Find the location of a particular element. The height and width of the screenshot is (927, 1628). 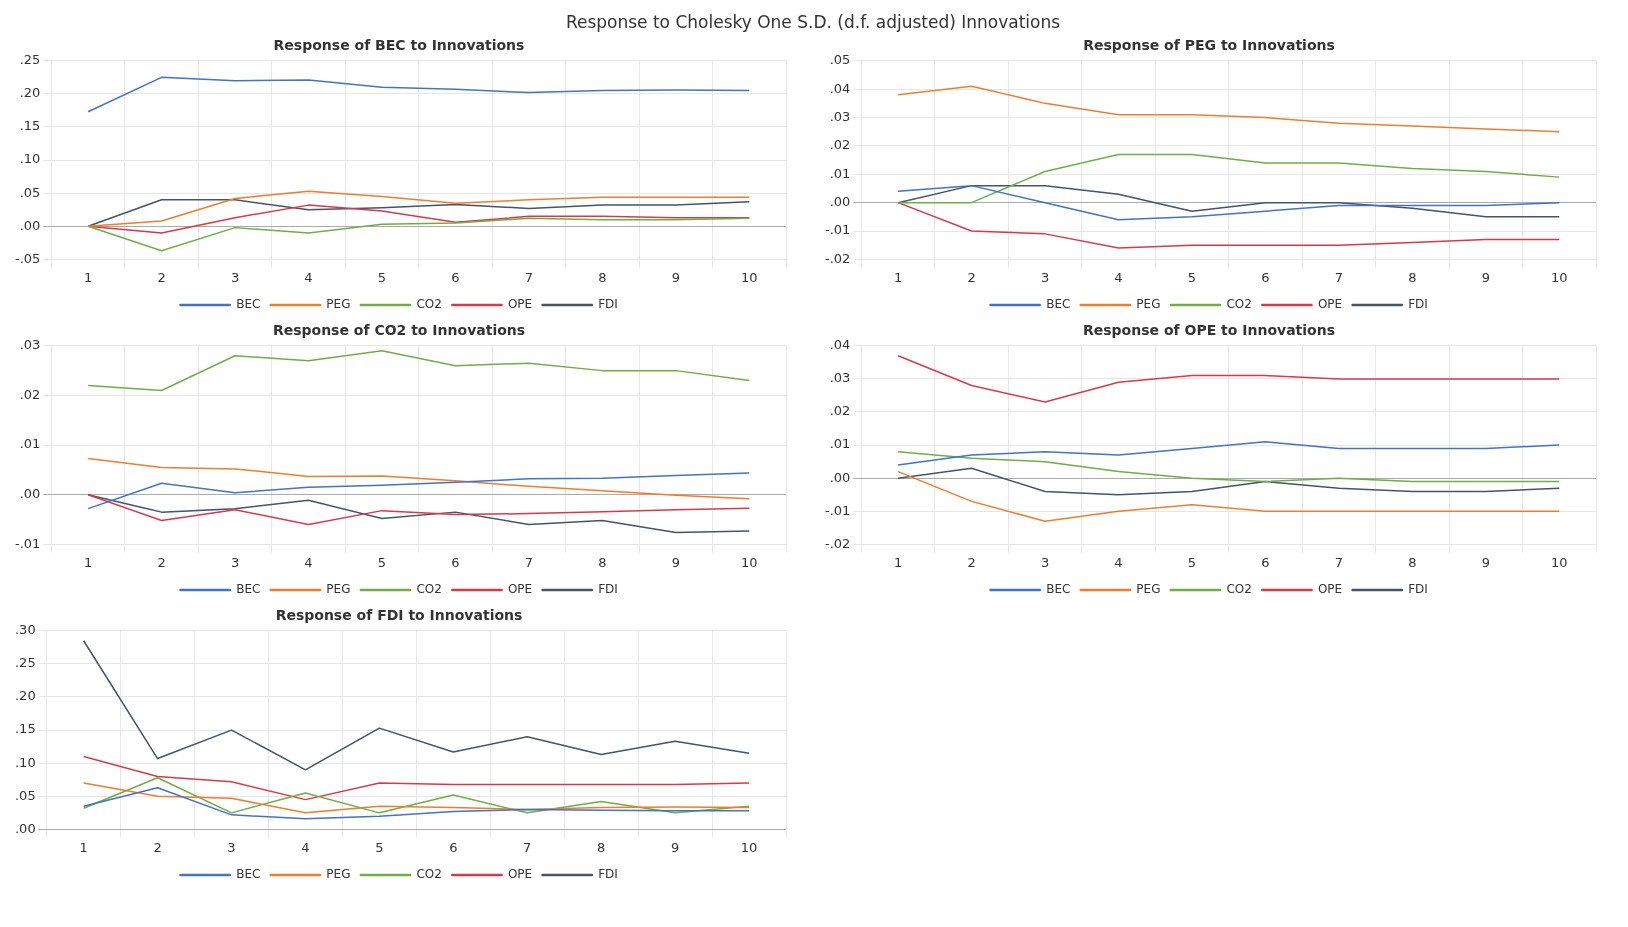

y-tick-label: -.05 is located at coordinates (27, 258).